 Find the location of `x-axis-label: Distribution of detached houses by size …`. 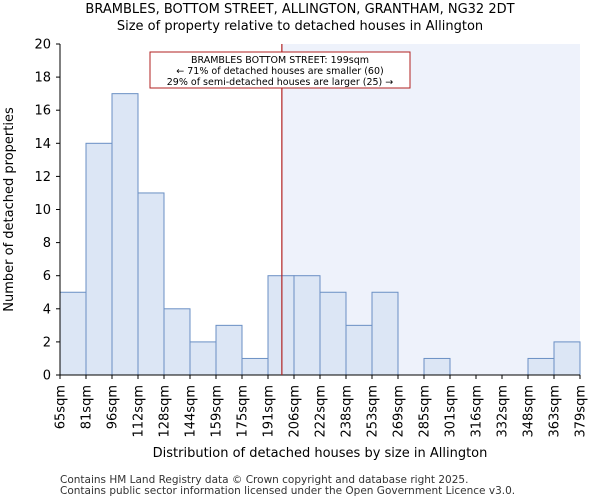

x-axis-label: Distribution of detached houses by size … is located at coordinates (320, 453).